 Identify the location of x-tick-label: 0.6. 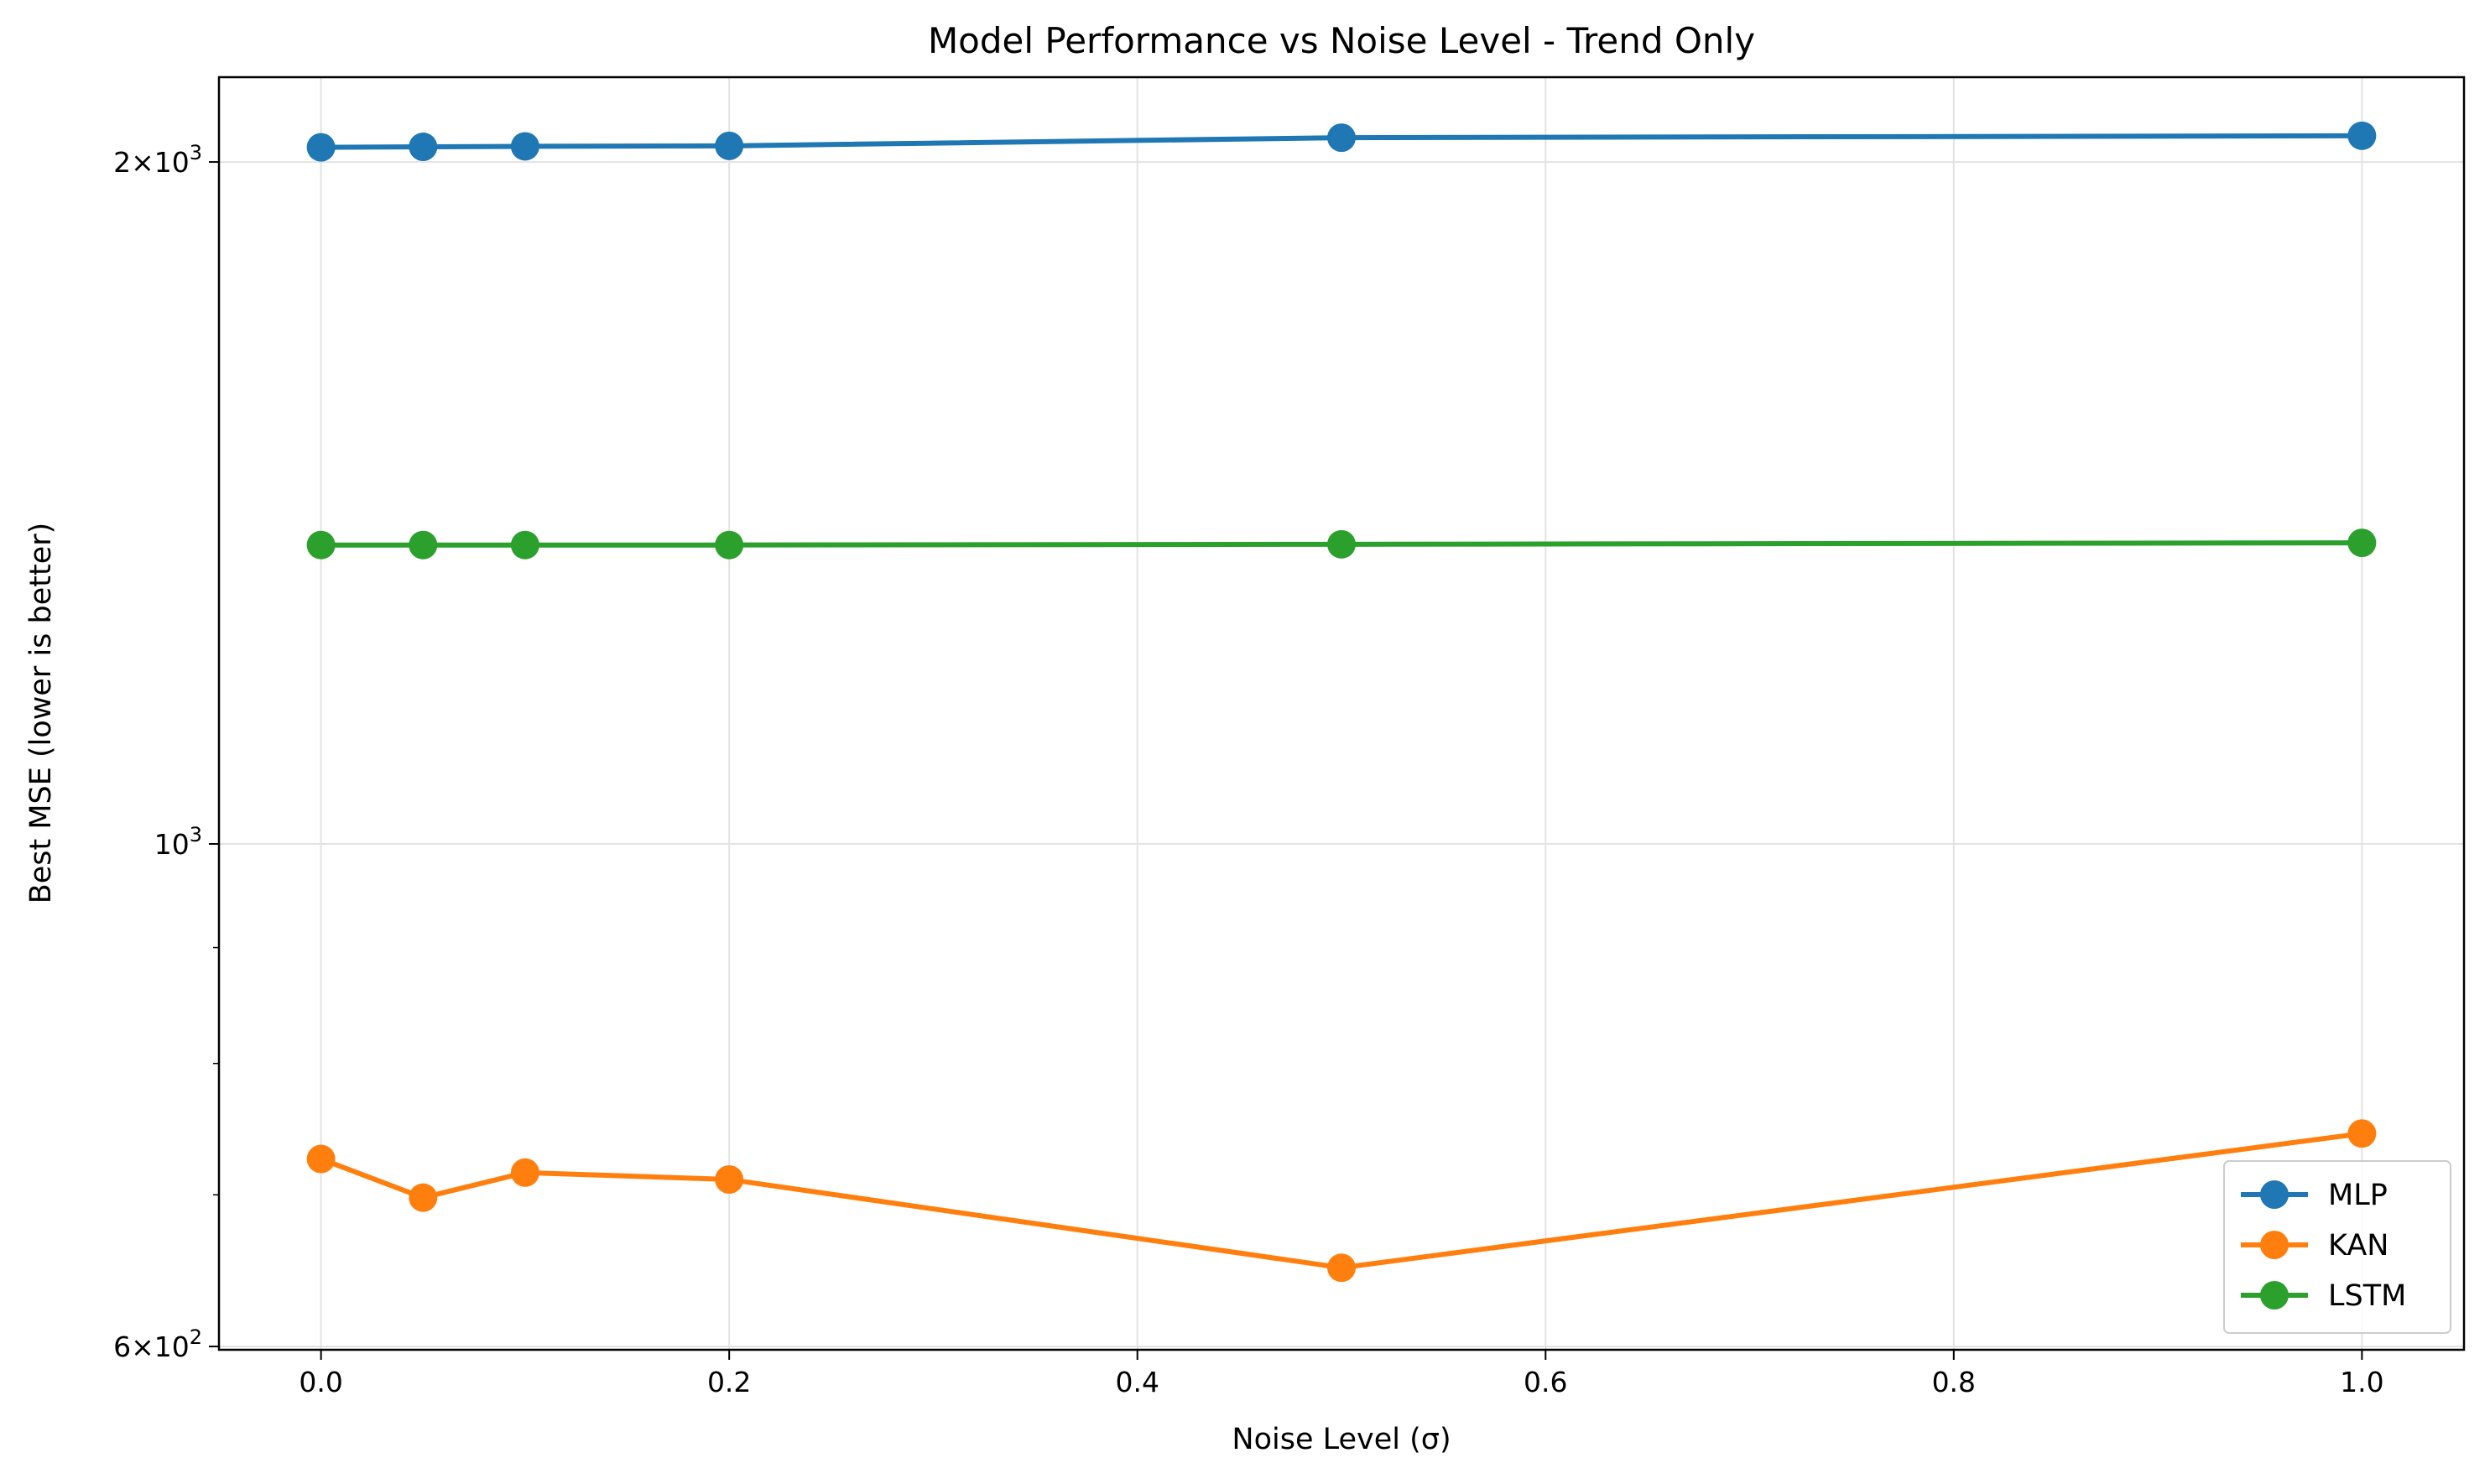
(1546, 1382).